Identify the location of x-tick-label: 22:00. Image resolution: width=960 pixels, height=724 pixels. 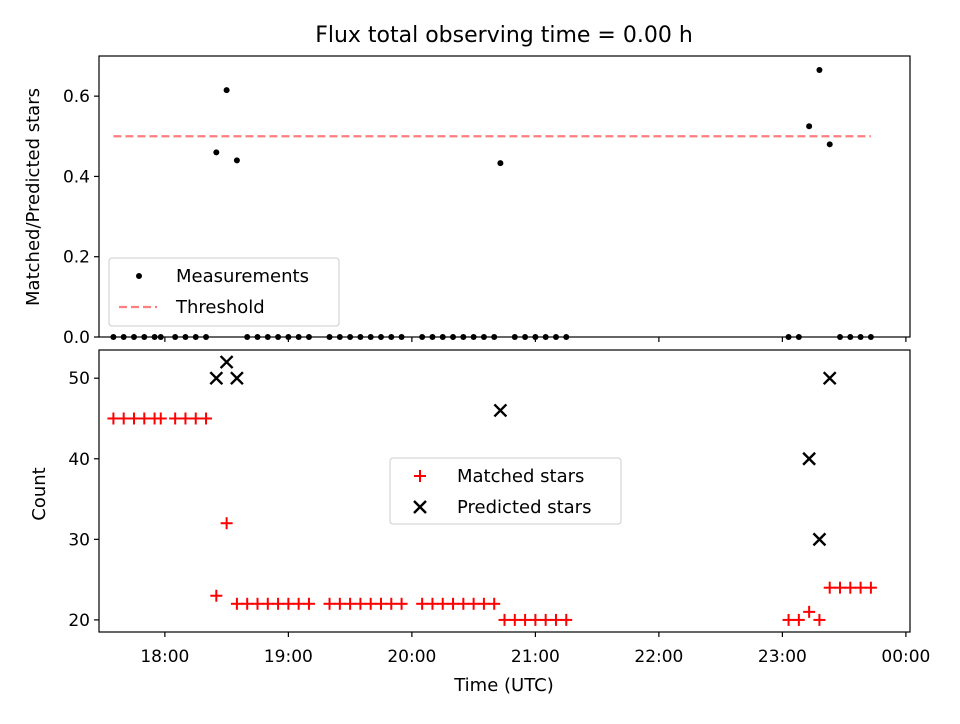
(658, 657).